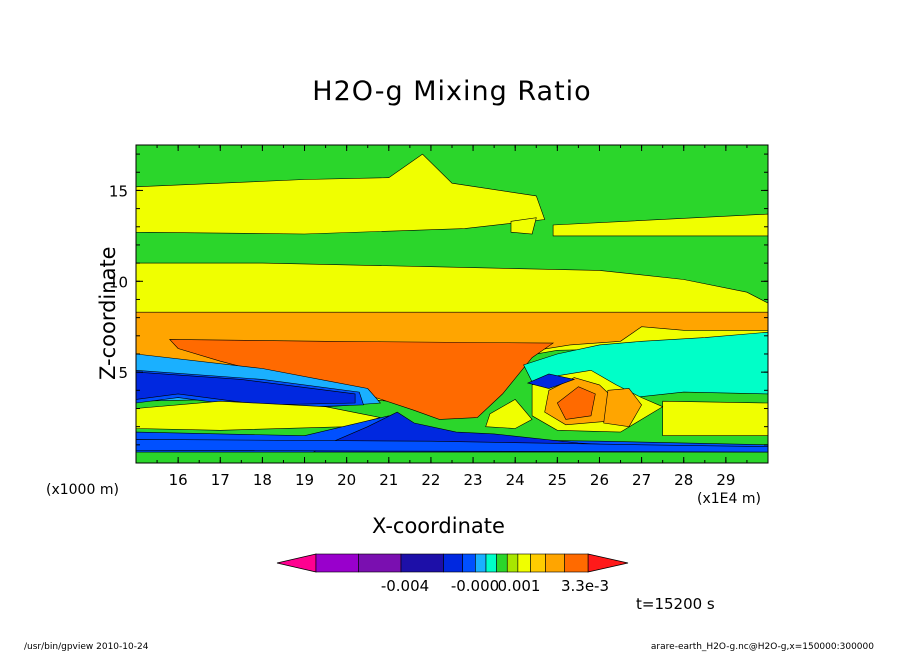 The width and height of the screenshot is (904, 654). I want to click on x-axis-label: X-coordinate, so click(438, 526).